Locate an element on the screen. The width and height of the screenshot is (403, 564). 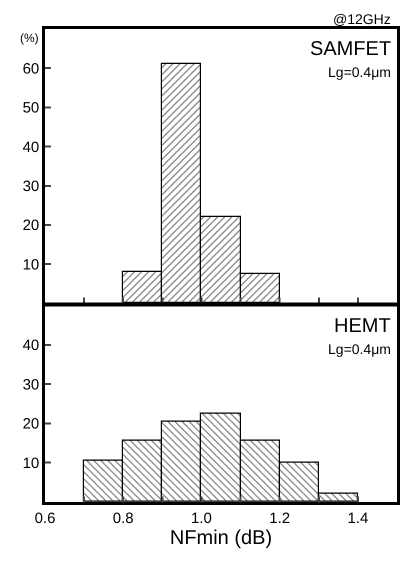
y-tick-label: 50 is located at coordinates (31, 108).